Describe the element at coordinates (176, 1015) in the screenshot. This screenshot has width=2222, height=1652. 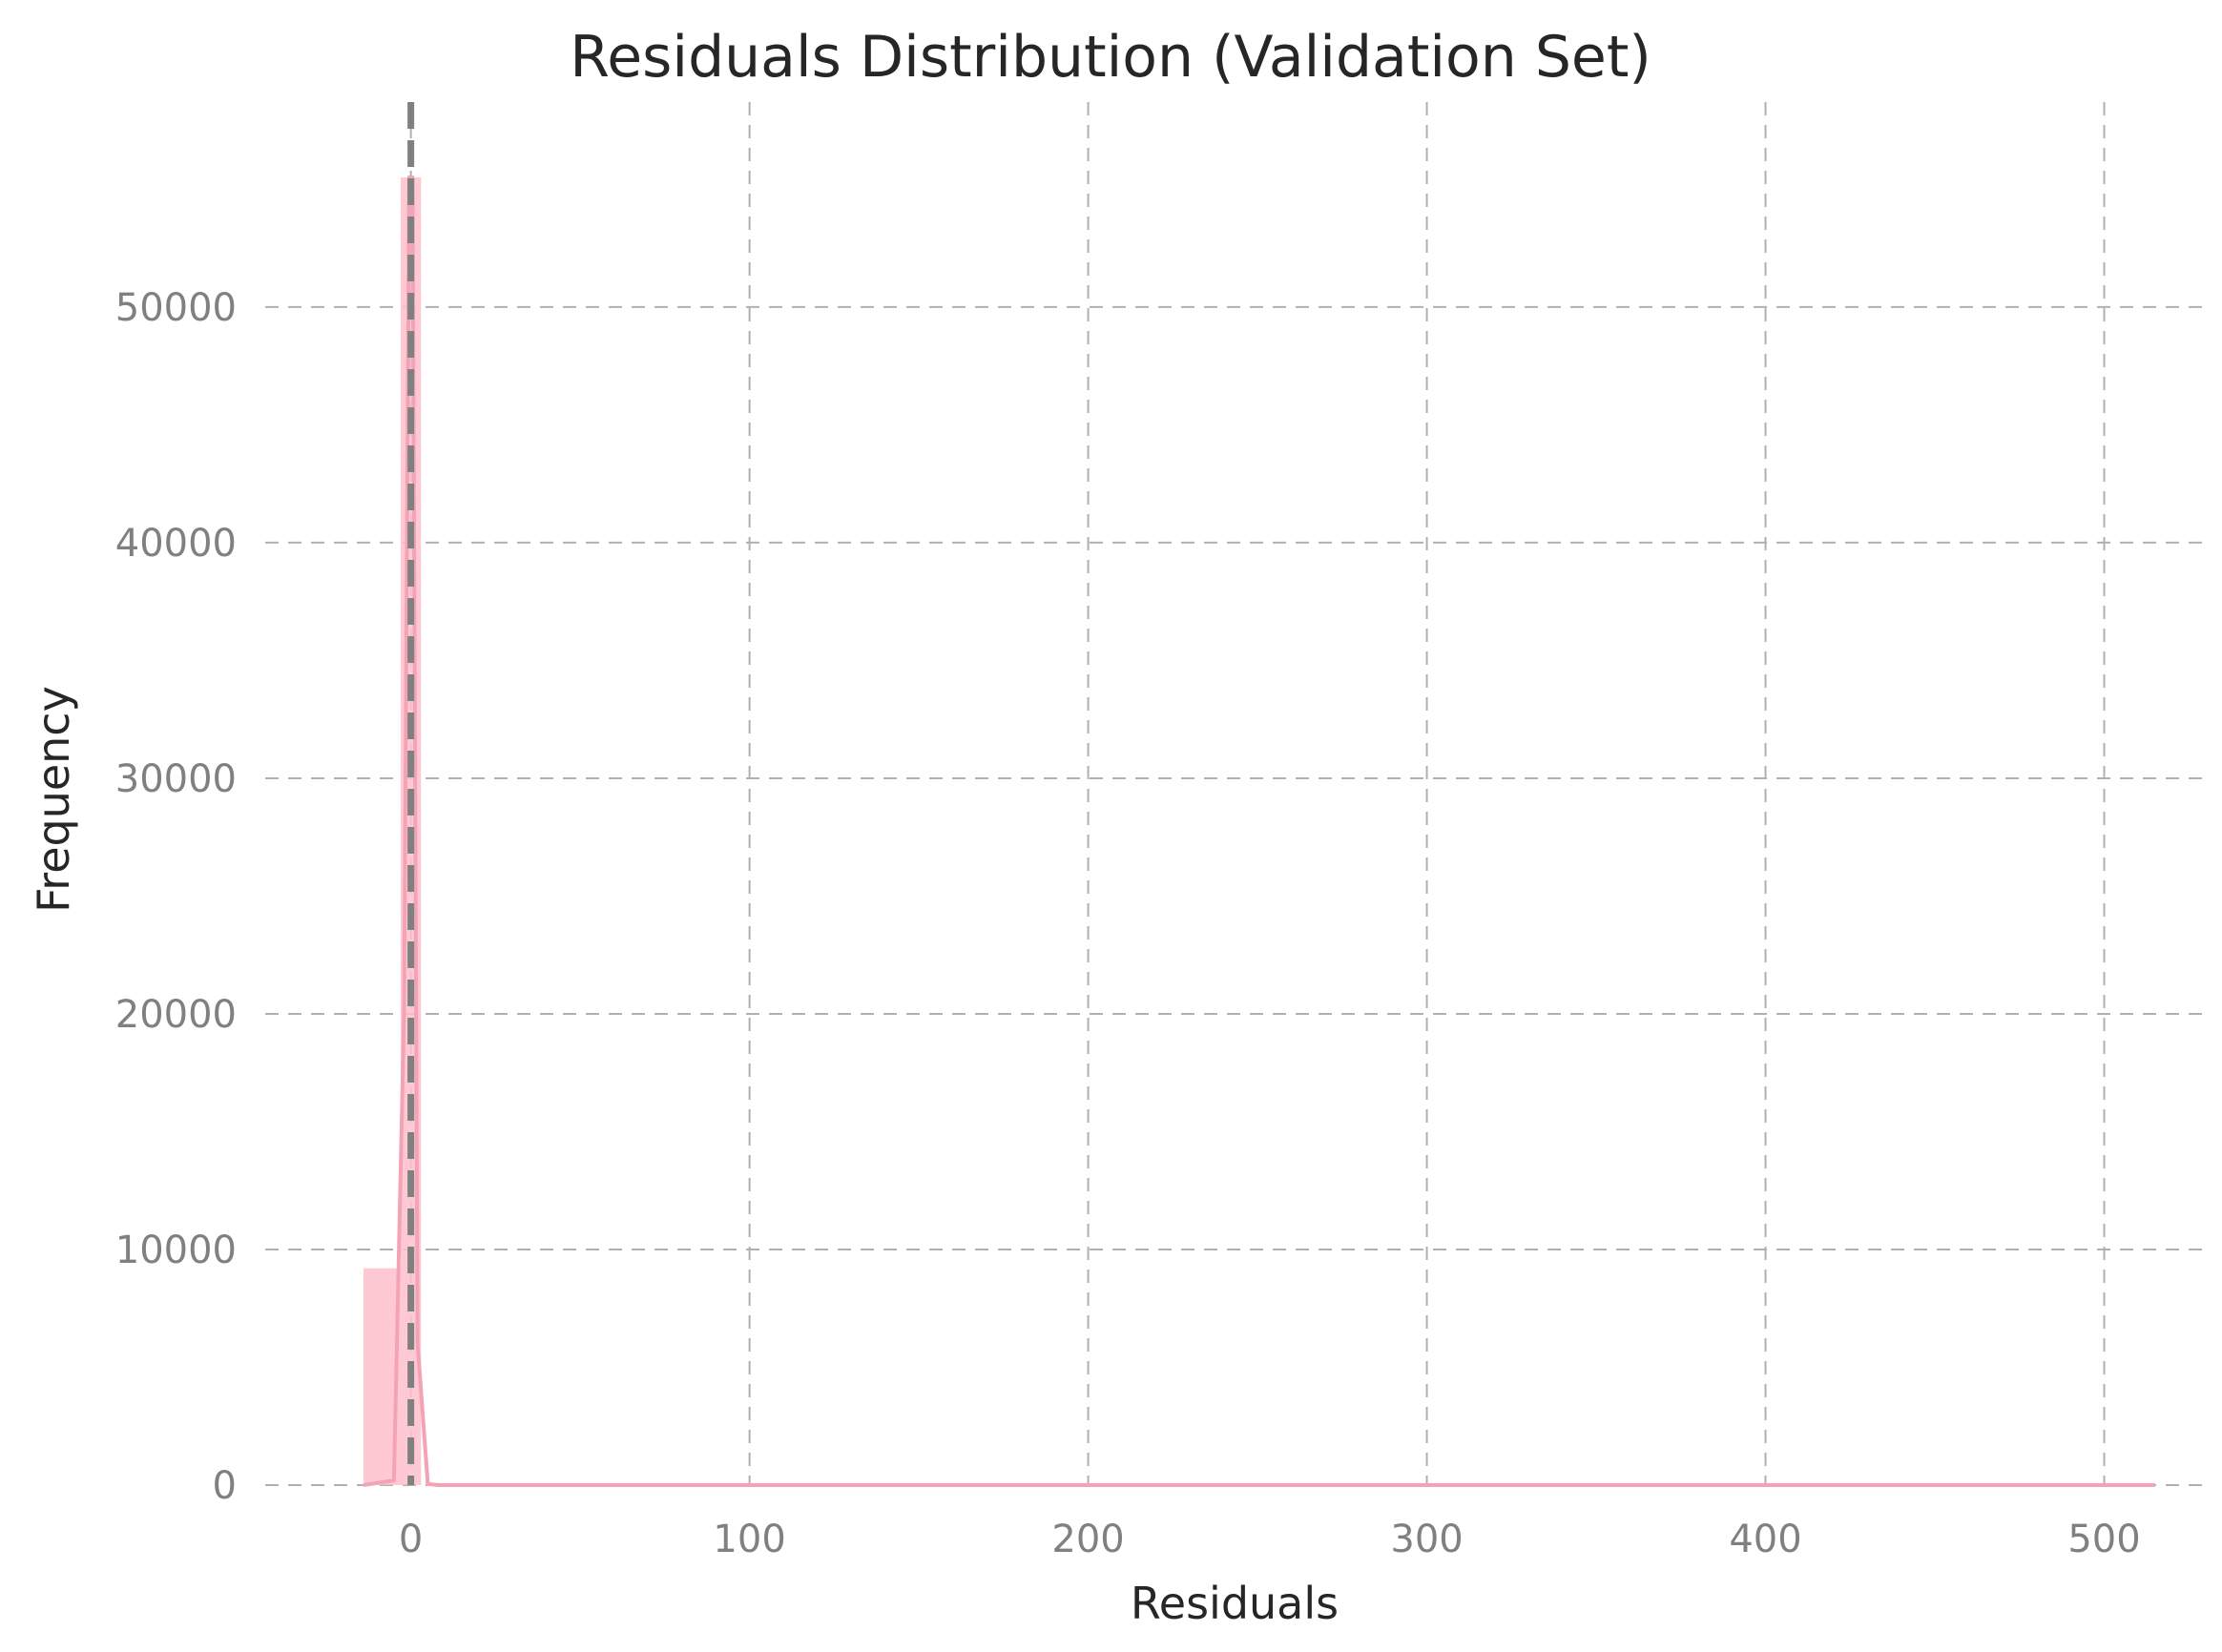
I see `y-tick-label: 20000` at that location.